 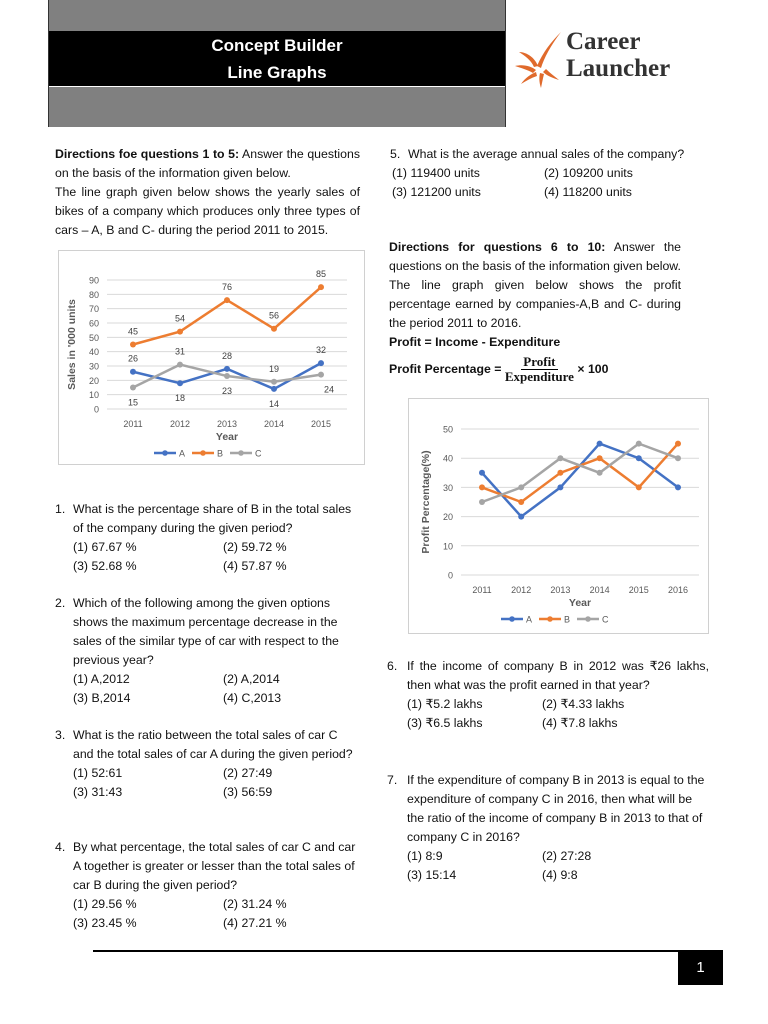 What do you see at coordinates (600, 590) in the screenshot?
I see `x-tick-label: 2014` at bounding box center [600, 590].